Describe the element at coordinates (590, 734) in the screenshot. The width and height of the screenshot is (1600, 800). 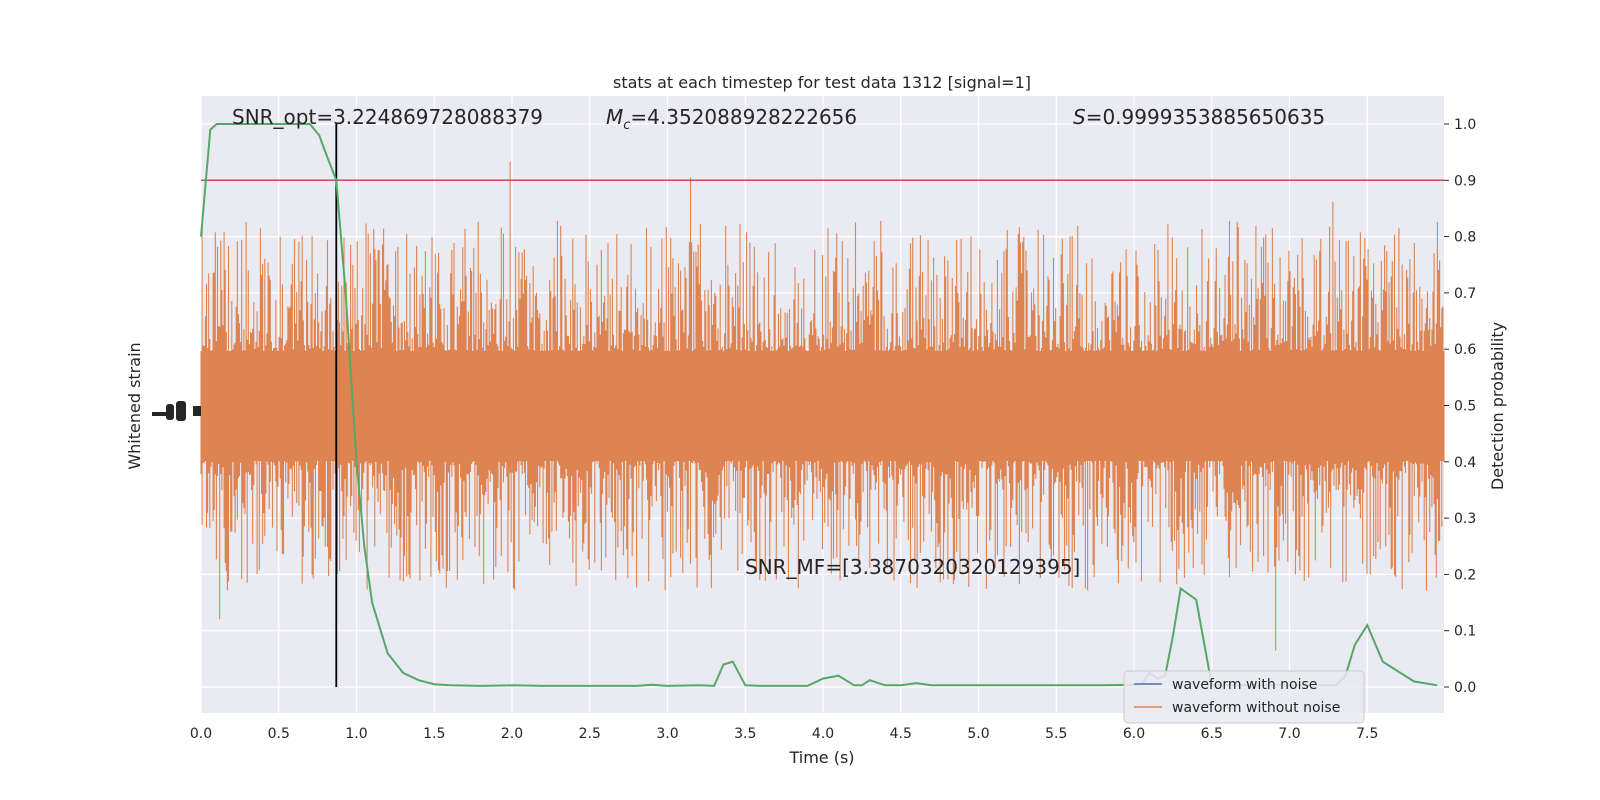
I see `x-tick-label: 2.5` at that location.